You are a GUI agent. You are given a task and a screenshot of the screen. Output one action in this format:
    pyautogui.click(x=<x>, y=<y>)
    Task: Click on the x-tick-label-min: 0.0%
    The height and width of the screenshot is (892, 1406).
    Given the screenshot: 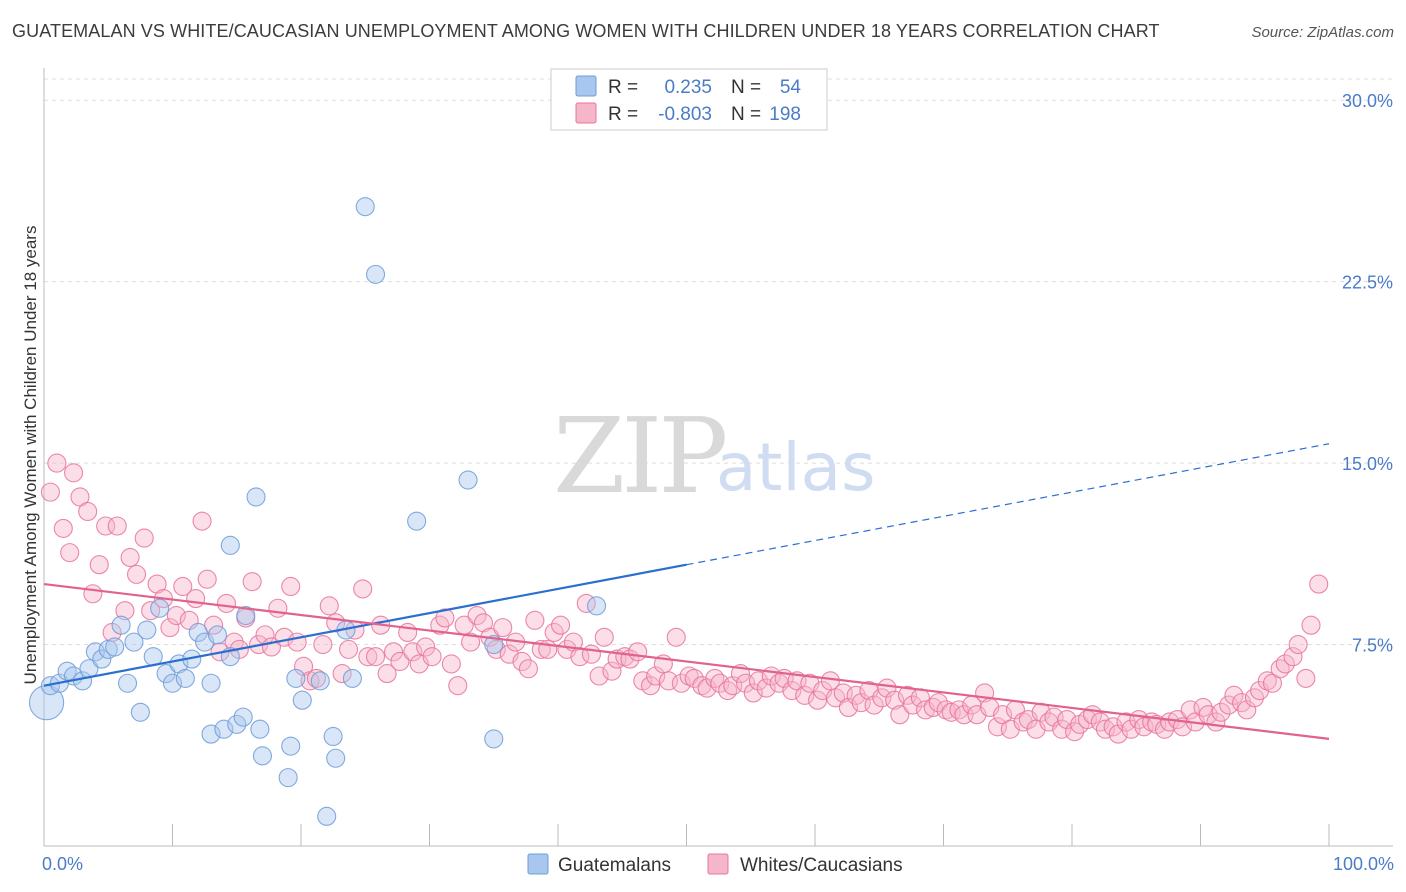 What is the action you would take?
    pyautogui.click(x=62, y=864)
    